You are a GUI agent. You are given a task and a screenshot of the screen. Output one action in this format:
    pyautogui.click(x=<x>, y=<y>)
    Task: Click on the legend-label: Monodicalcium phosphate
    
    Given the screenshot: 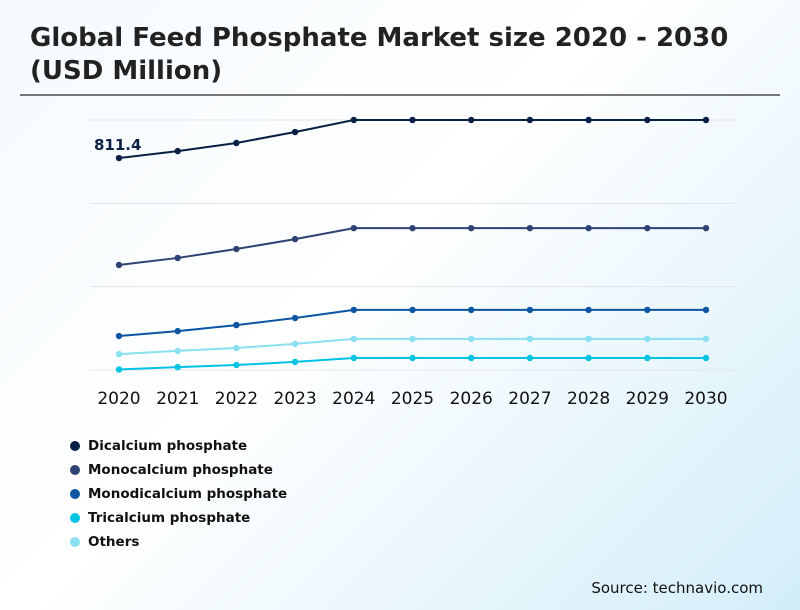 What is the action you would take?
    pyautogui.click(x=188, y=494)
    